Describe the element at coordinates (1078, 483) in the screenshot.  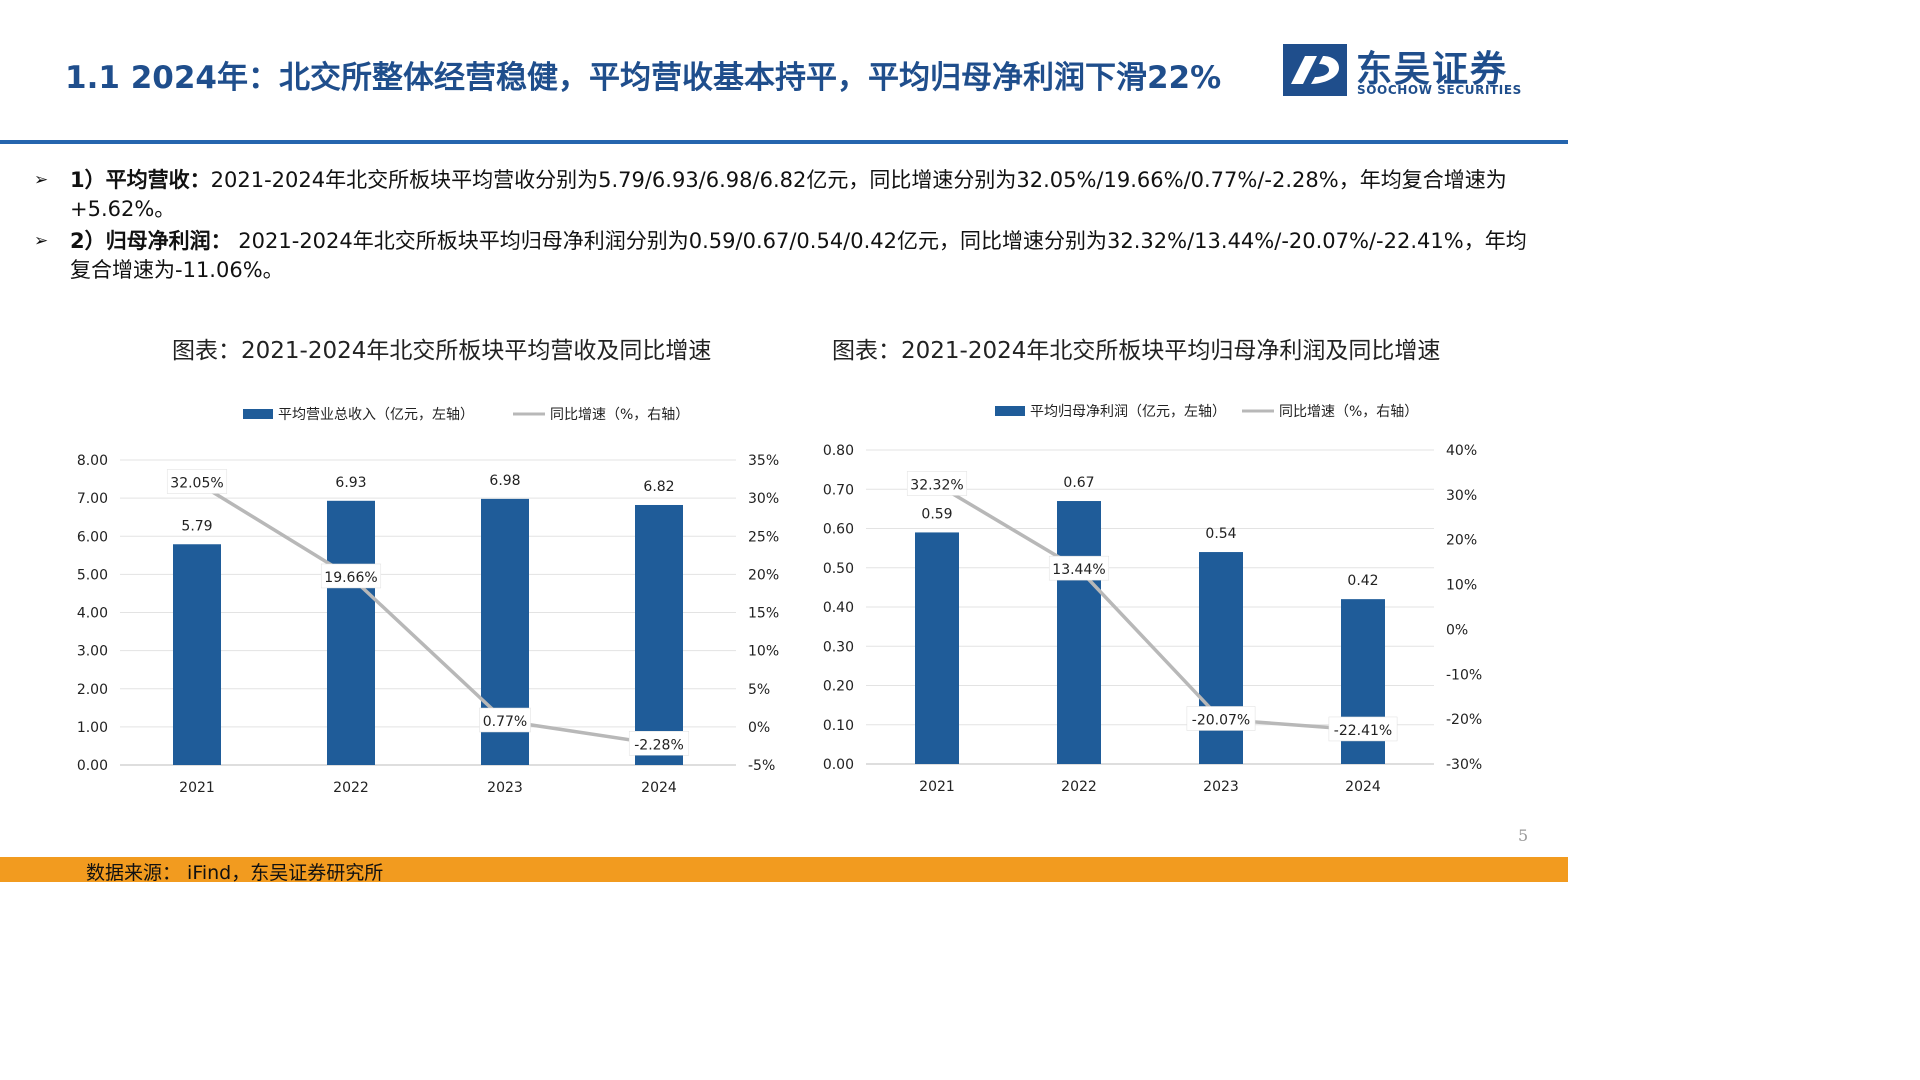
I see `bar-value-label: 0.67` at that location.